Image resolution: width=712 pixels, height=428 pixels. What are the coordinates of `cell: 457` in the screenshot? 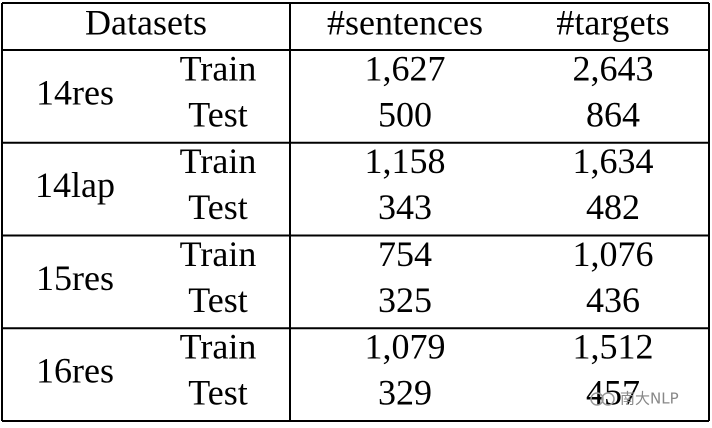 It's located at (613, 393).